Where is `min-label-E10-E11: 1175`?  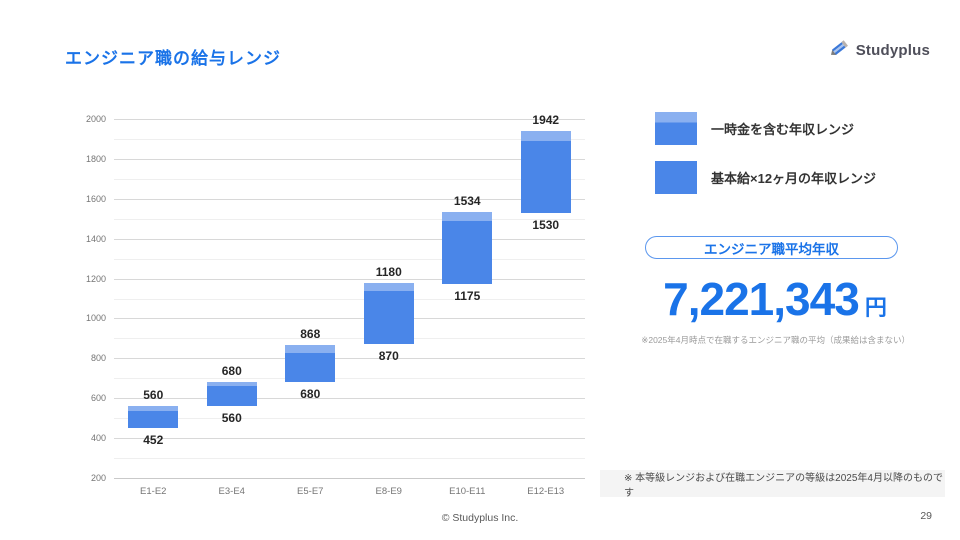
min-label-E10-E11: 1175 is located at coordinates (467, 295).